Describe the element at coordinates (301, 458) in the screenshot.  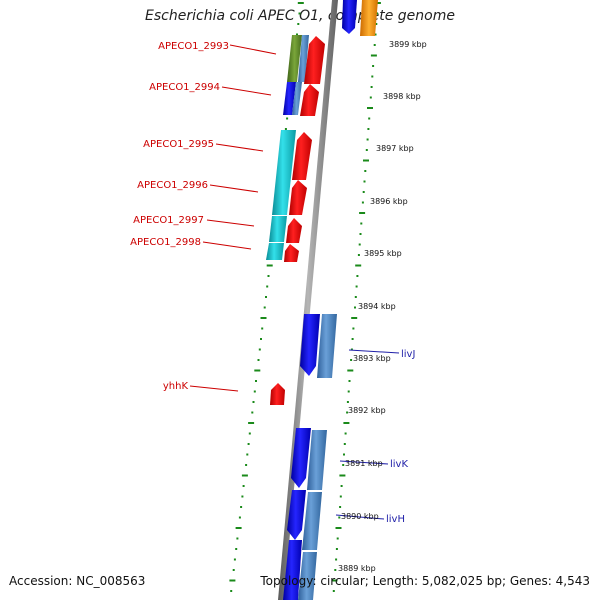
I see `gene-blue-livK` at that location.